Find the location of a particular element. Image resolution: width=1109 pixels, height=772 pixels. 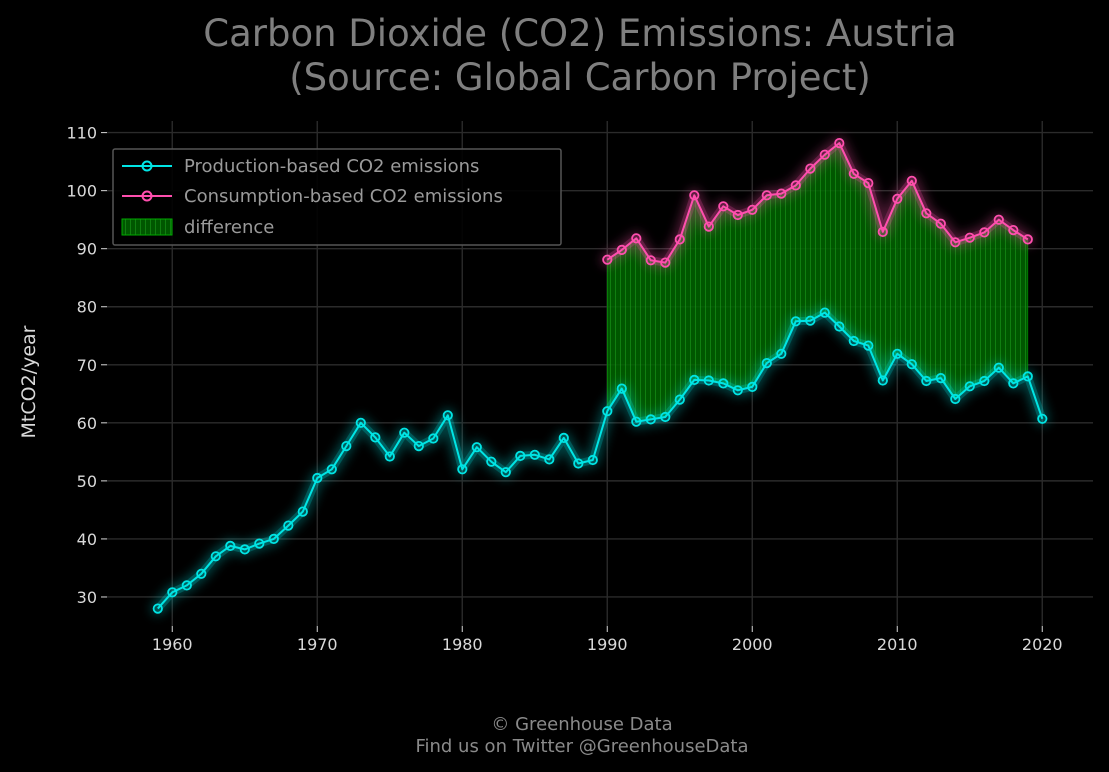

production-point-1981 is located at coordinates (476, 447).